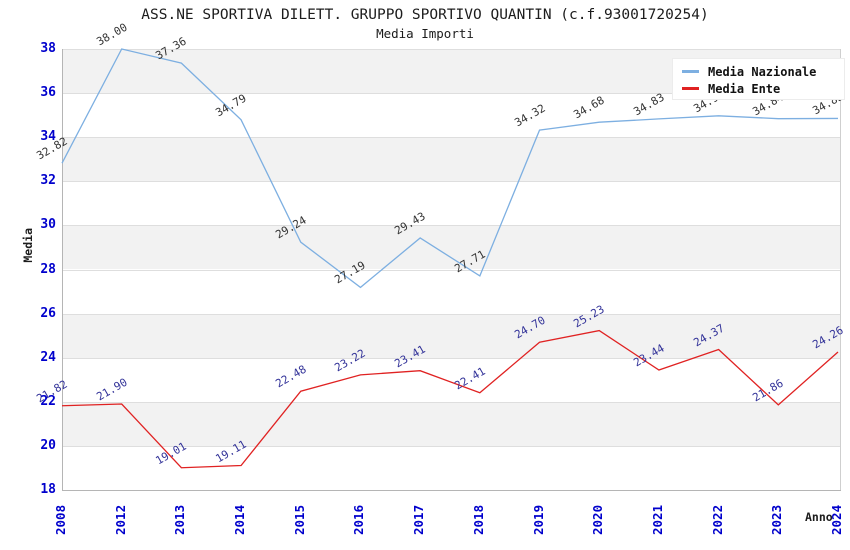 The height and width of the screenshot is (550, 850). I want to click on legend-item-media-nazionale: Media Nazionale, so click(763, 71).